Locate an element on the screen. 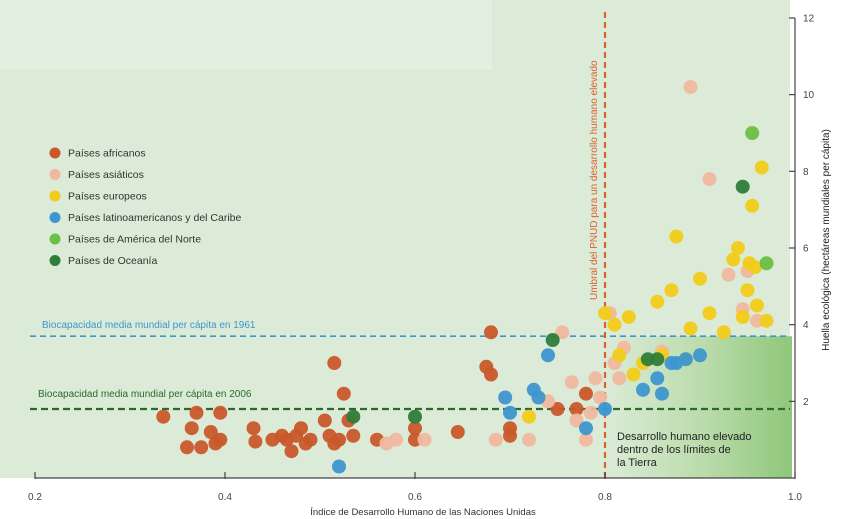  y-tick-label: 2 is located at coordinates (806, 402).